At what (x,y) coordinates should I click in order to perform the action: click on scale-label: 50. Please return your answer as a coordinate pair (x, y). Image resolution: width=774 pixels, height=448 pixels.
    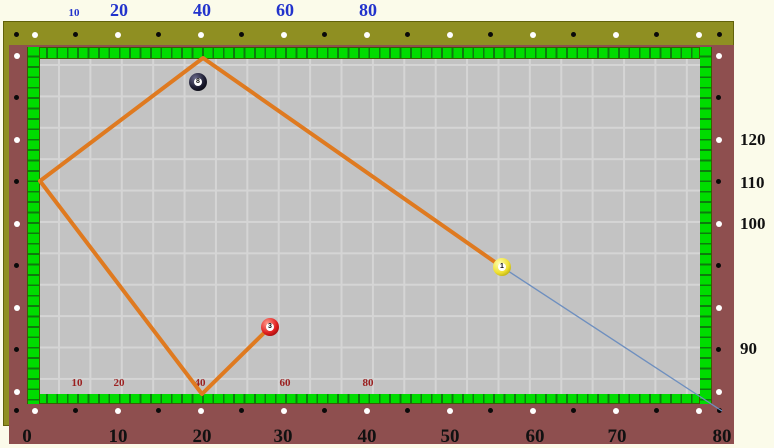
    Looking at the image, I should click on (450, 436).